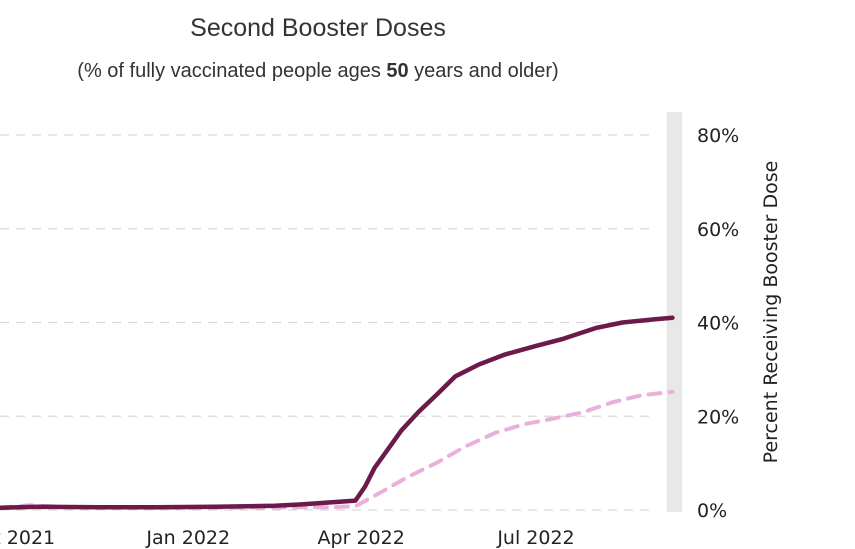  Describe the element at coordinates (232, 71) in the screenshot. I see `subtitle-prefix: (% of fully vaccinated people ages` at that location.